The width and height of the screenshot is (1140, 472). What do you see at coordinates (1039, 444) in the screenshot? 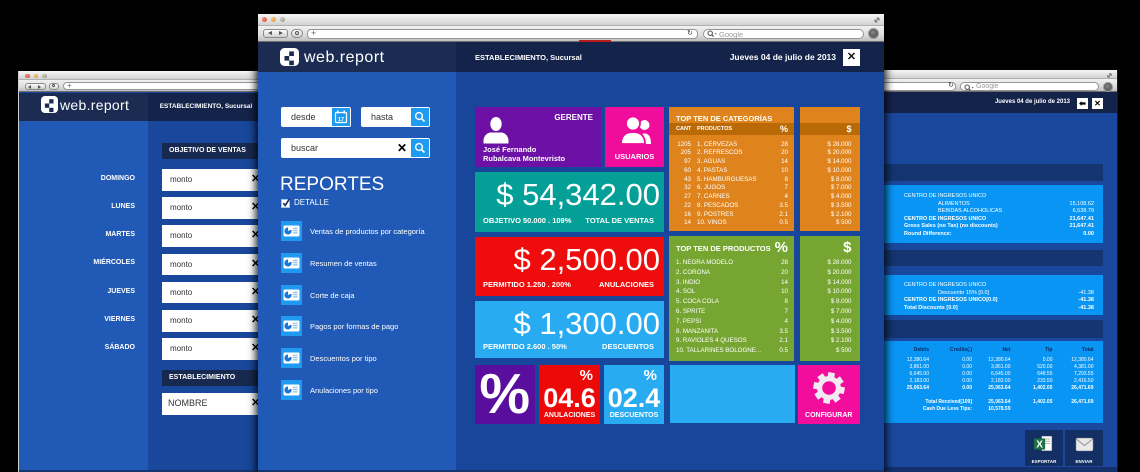
I see `svg-text: X` at bounding box center [1039, 444].